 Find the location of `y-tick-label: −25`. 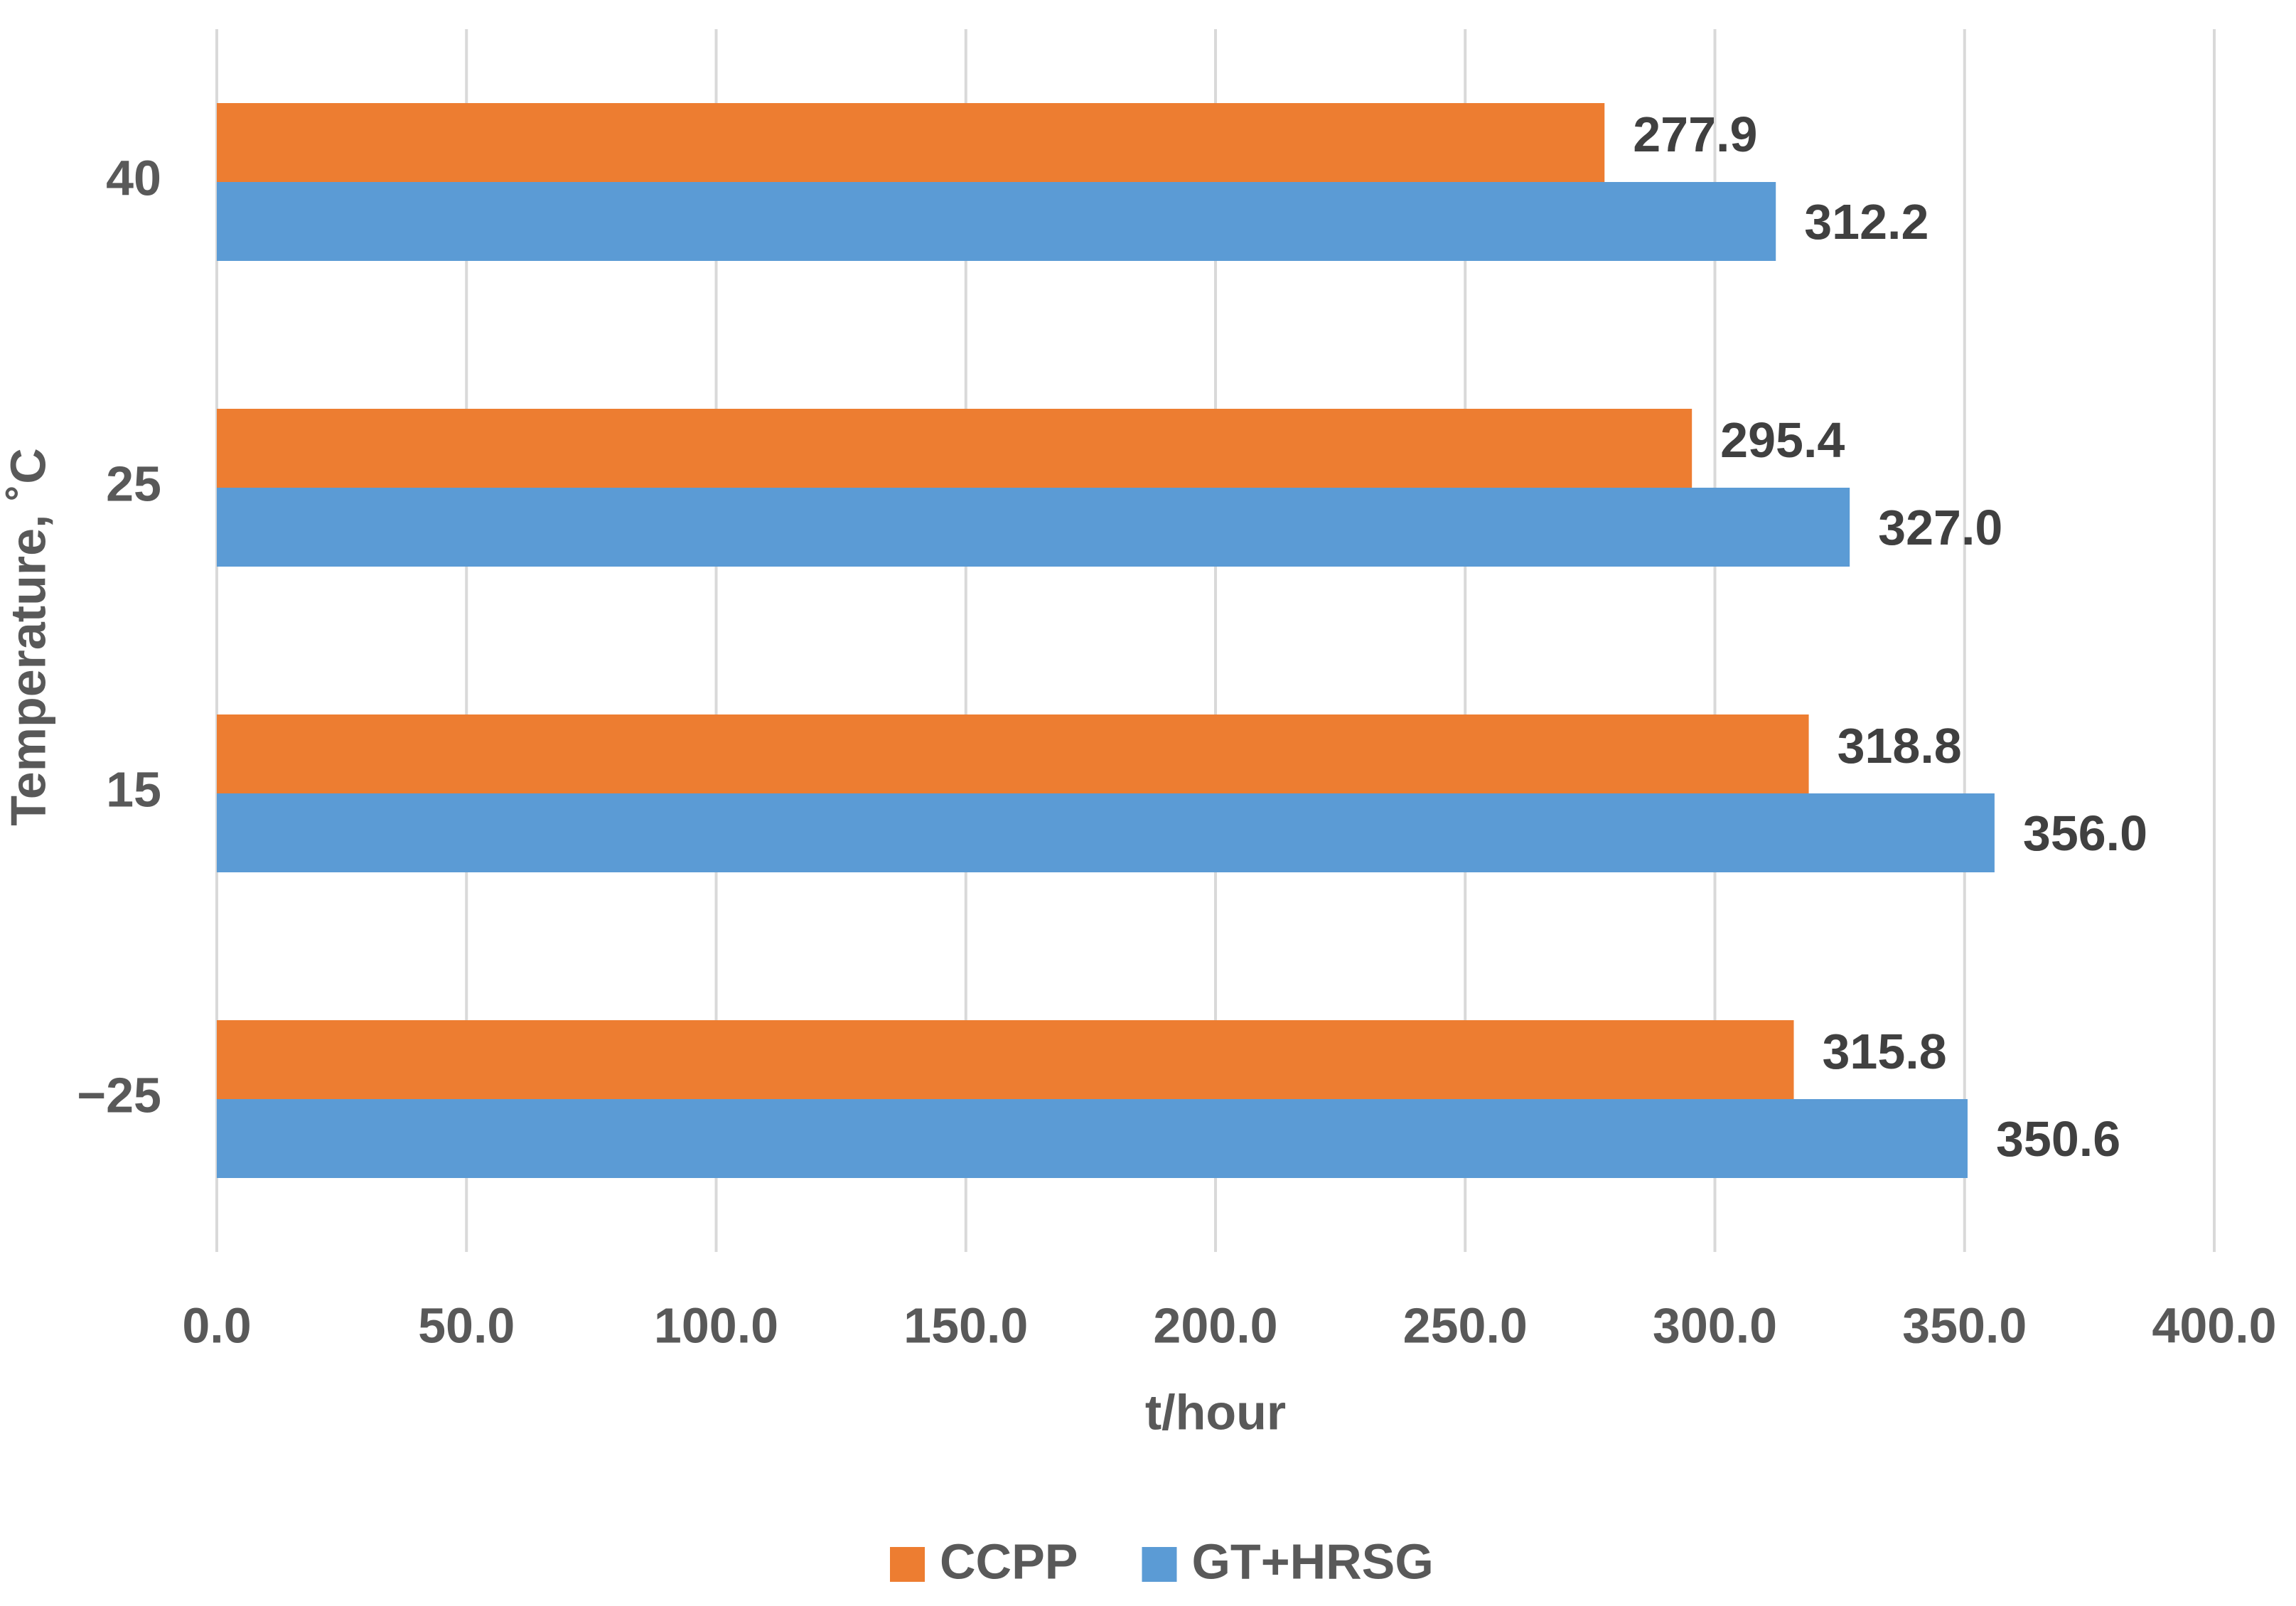

y-tick-label: −25 is located at coordinates (119, 1095).